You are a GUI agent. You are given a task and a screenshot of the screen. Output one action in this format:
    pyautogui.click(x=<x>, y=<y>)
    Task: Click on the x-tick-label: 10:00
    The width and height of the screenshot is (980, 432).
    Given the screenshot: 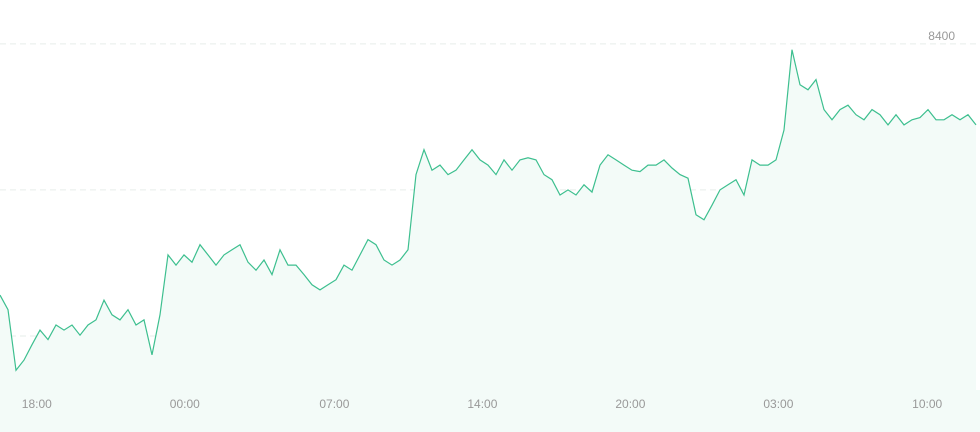 What is the action you would take?
    pyautogui.click(x=927, y=404)
    